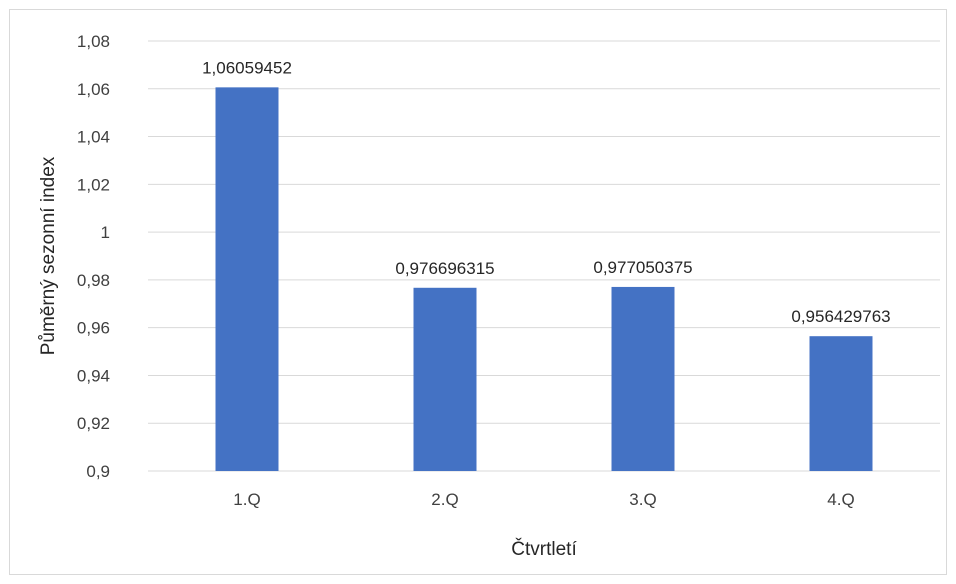  I want to click on y-tick-label: 1,08, so click(93, 41).